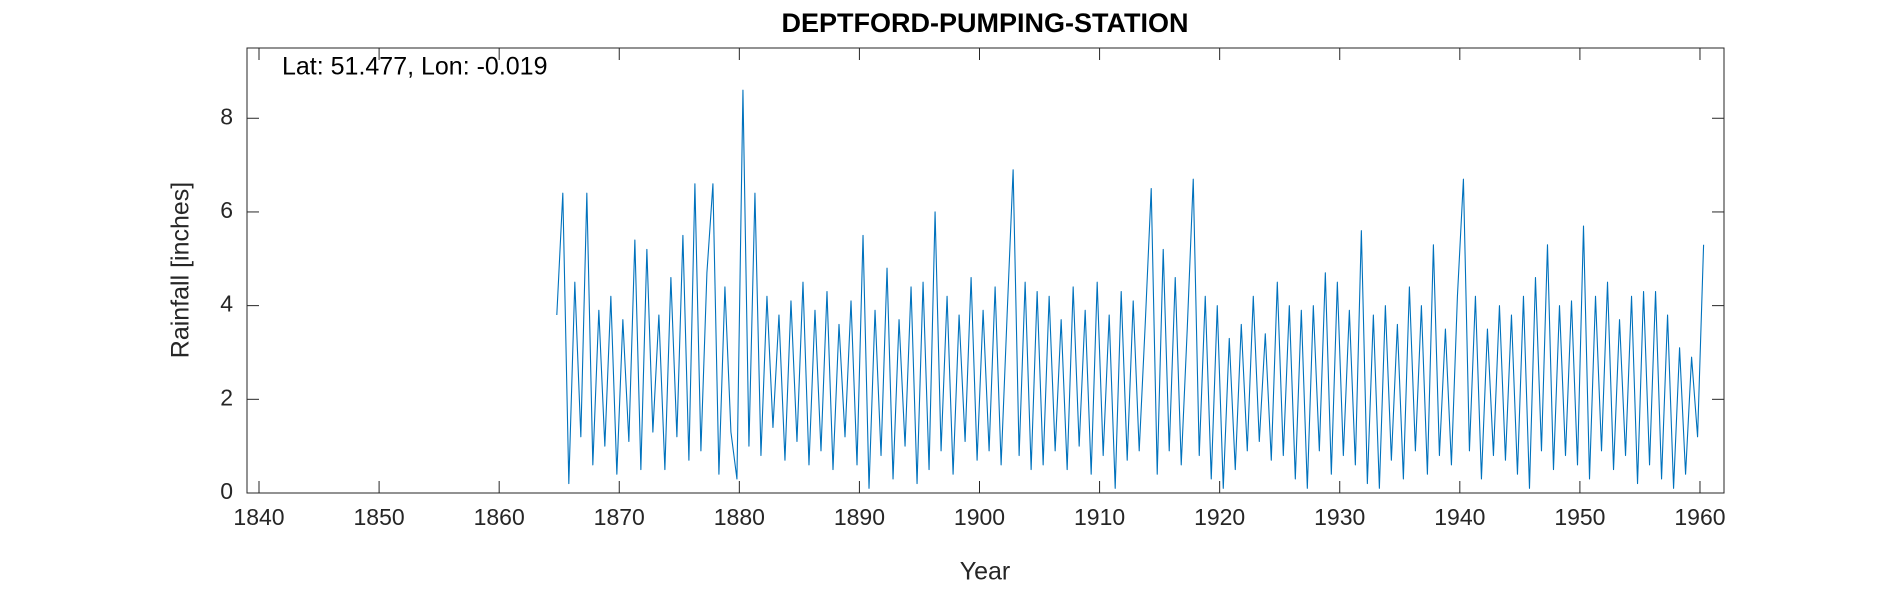 This screenshot has width=1890, height=591. Describe the element at coordinates (499, 517) in the screenshot. I see `x-tick-label: 1860` at that location.